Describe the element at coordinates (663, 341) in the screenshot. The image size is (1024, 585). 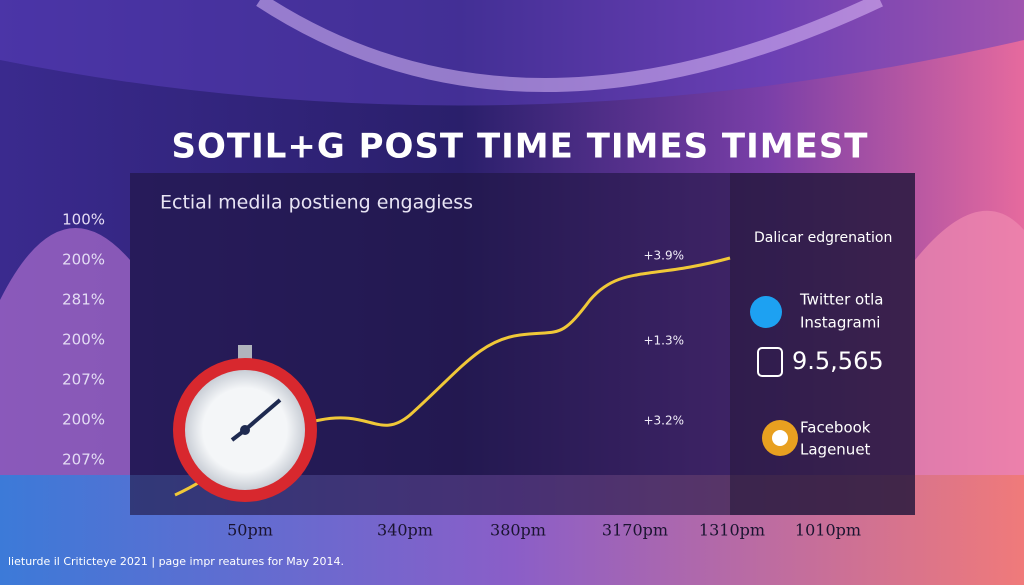
I see `annotation: +1.3%` at that location.